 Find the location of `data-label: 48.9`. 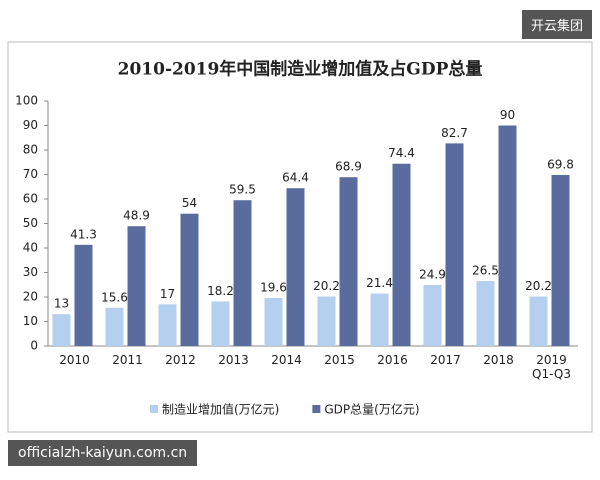

data-label: 48.9 is located at coordinates (136, 216).